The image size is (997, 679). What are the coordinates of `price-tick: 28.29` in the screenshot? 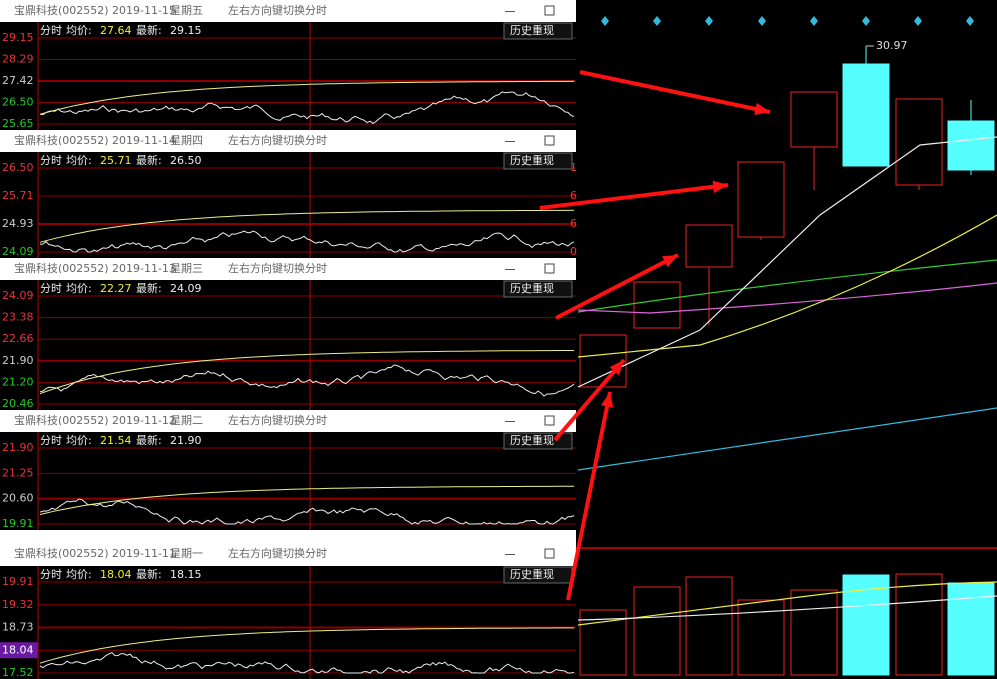 It's located at (18, 59).